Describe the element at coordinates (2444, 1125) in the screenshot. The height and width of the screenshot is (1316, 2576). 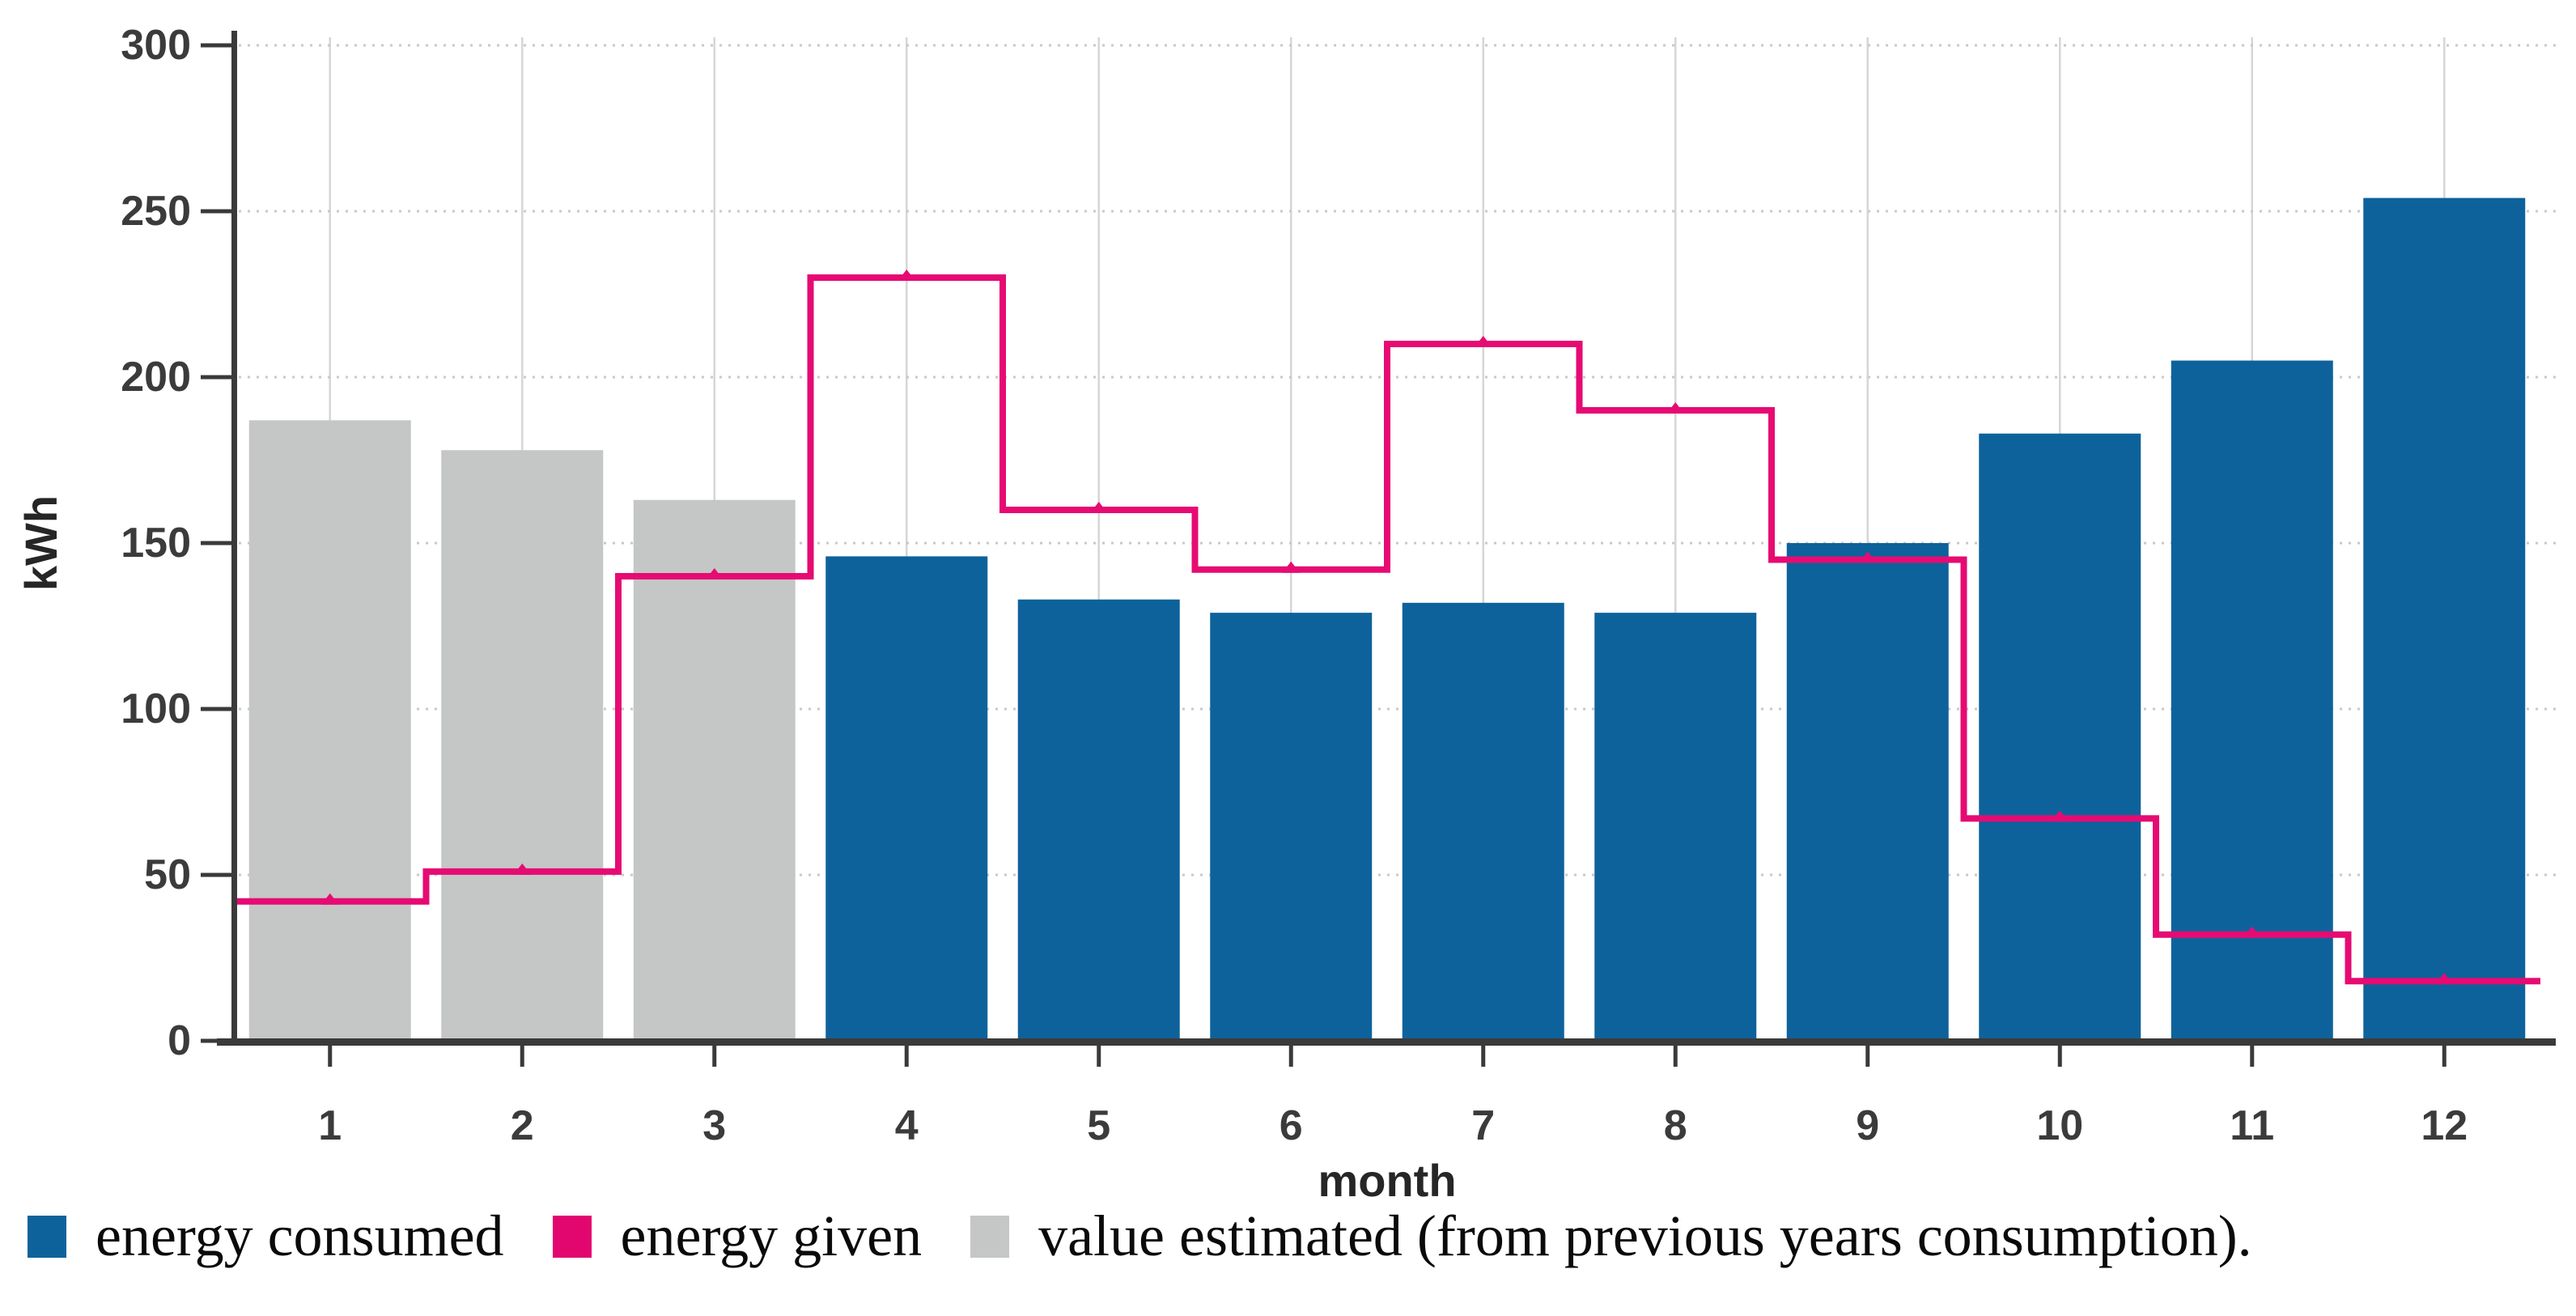
I see `x-tick-label-12: 12` at that location.